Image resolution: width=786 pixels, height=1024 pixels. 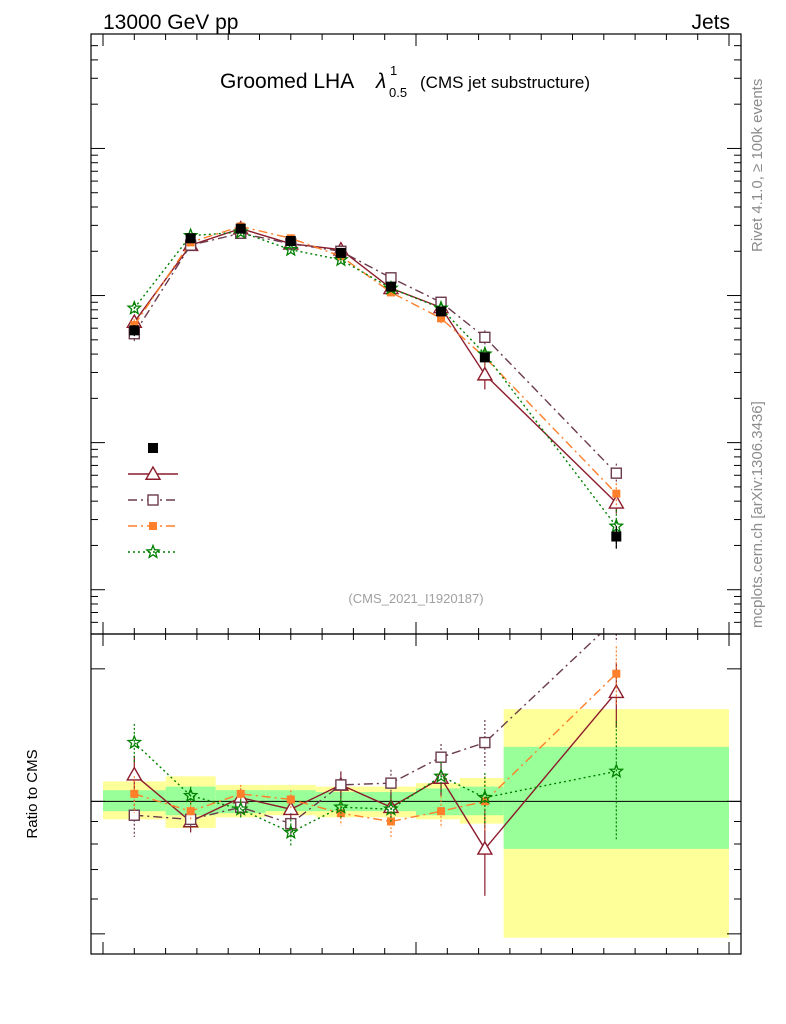 I want to click on mcplots-label: mcplots.cern.ch [arXiv:1306.3436], so click(x=757, y=514).